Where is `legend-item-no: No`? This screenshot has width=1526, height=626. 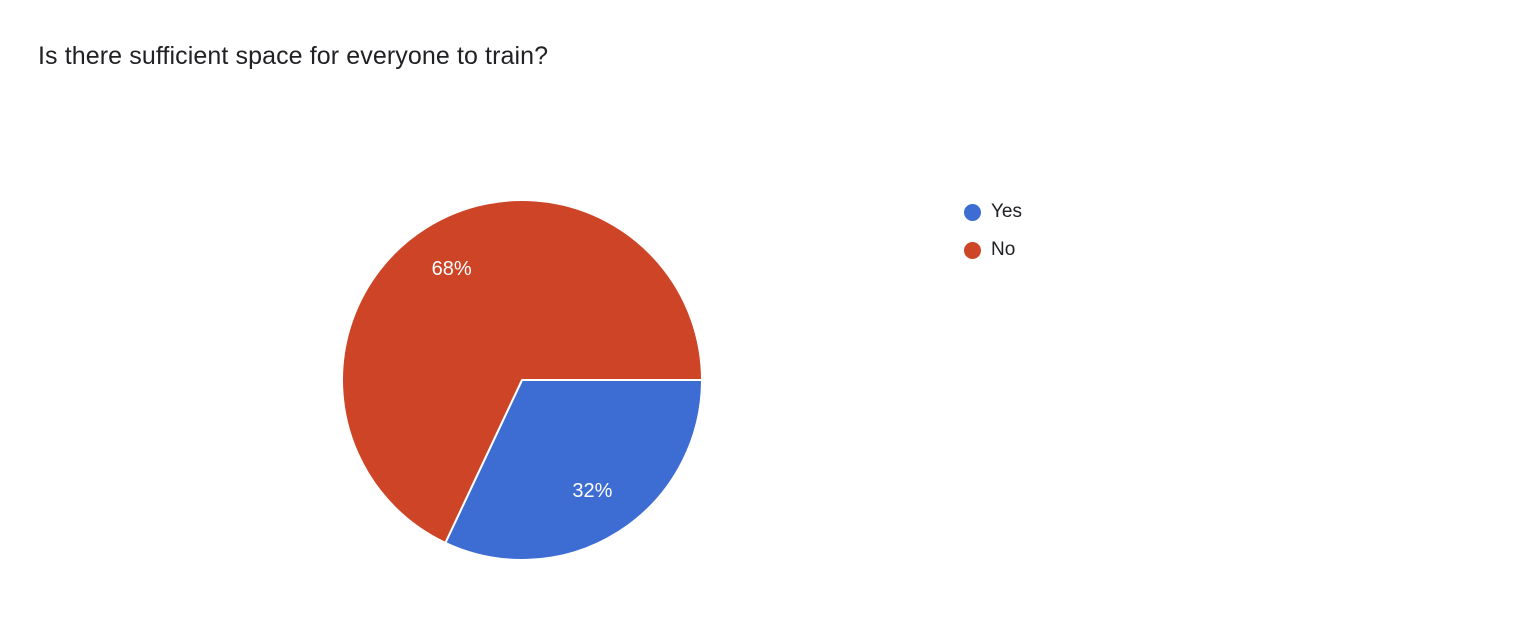
legend-item-no: No is located at coordinates (993, 250).